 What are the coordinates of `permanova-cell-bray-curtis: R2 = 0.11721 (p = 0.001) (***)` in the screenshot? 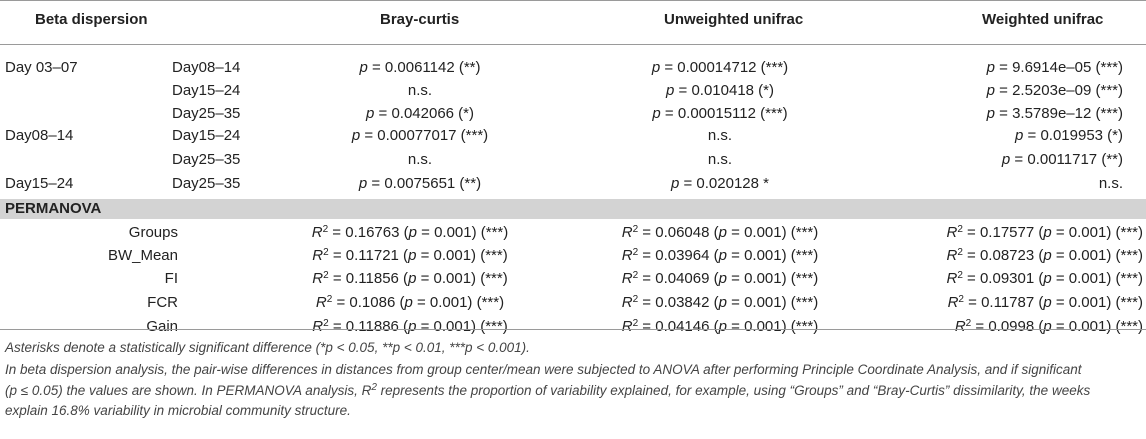 It's located at (410, 255).